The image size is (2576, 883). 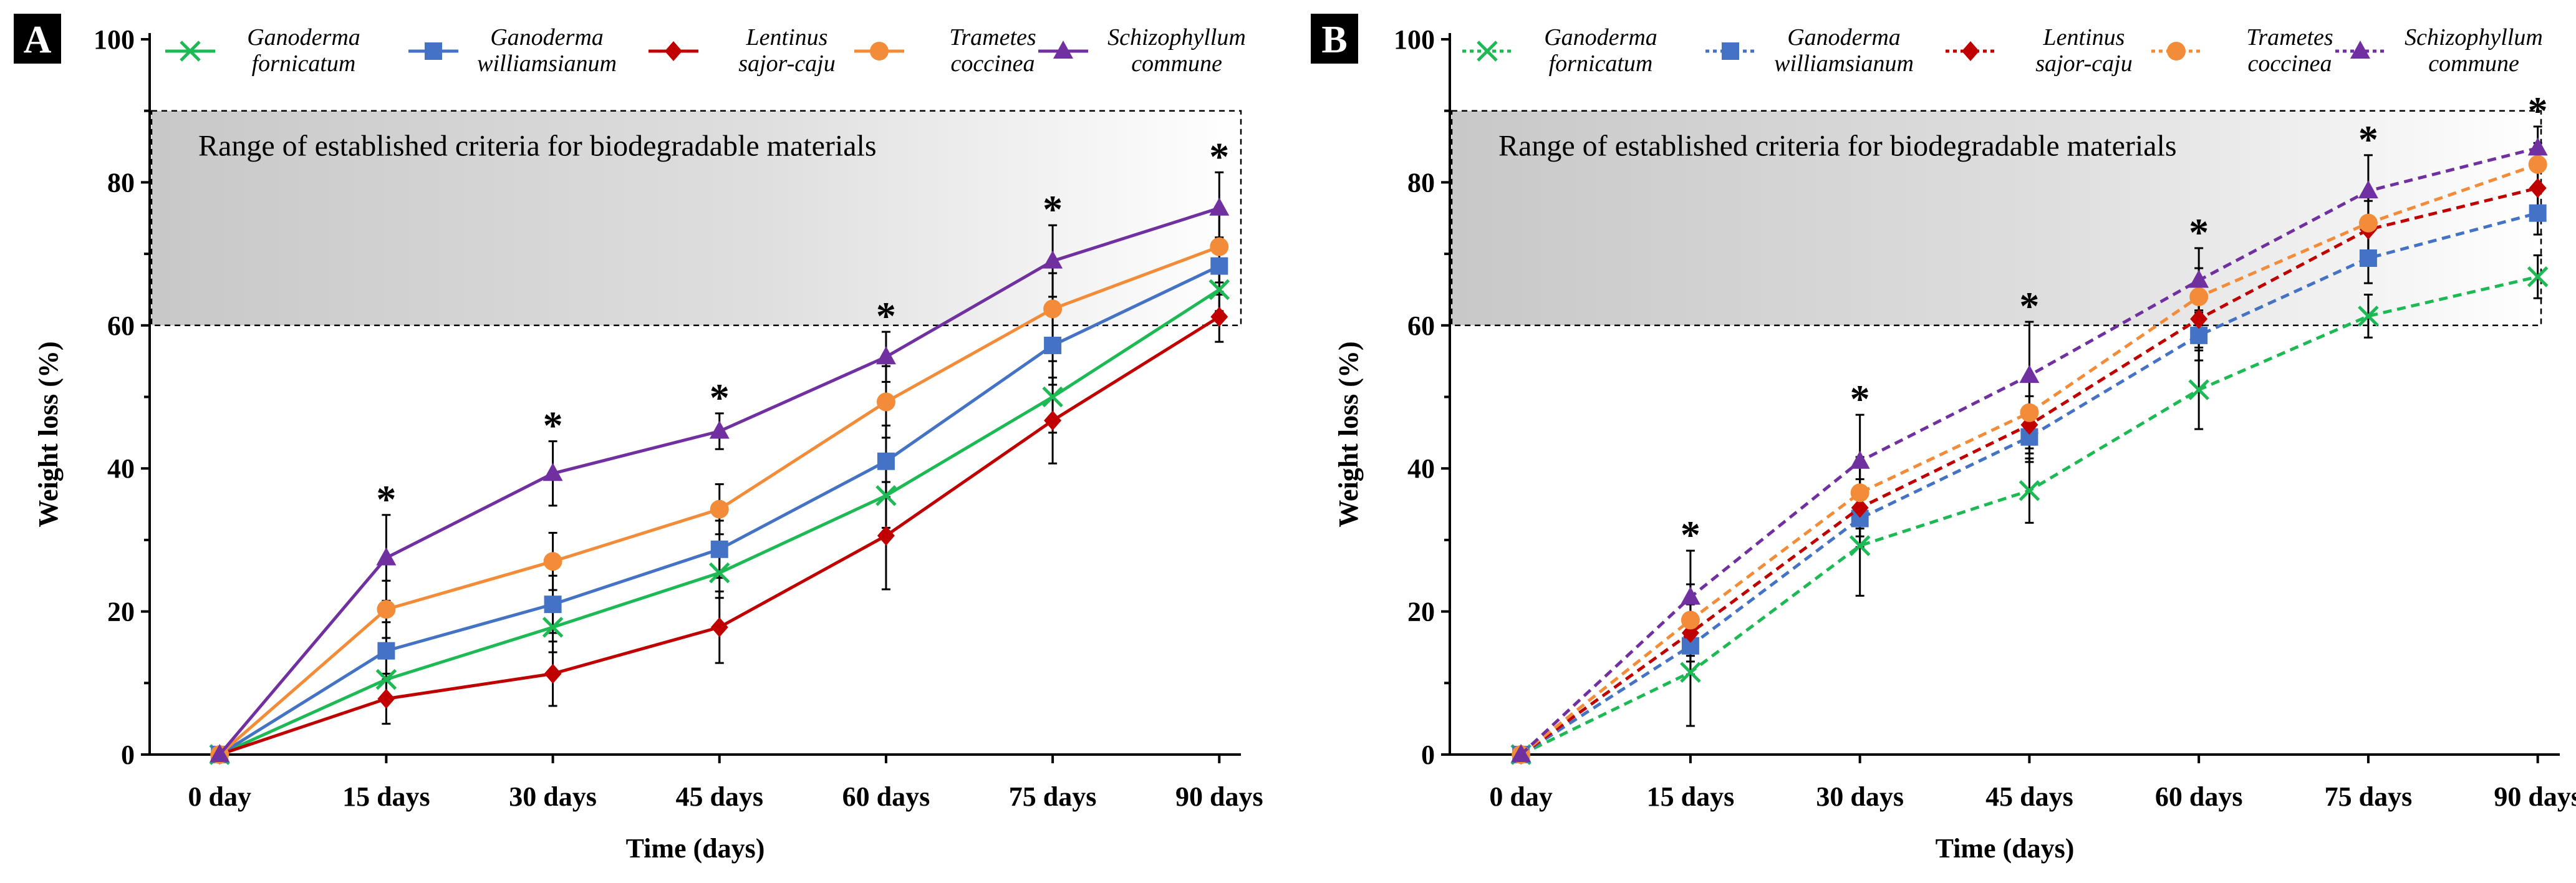 What do you see at coordinates (1421, 183) in the screenshot?
I see `y-tick-label: 80` at bounding box center [1421, 183].